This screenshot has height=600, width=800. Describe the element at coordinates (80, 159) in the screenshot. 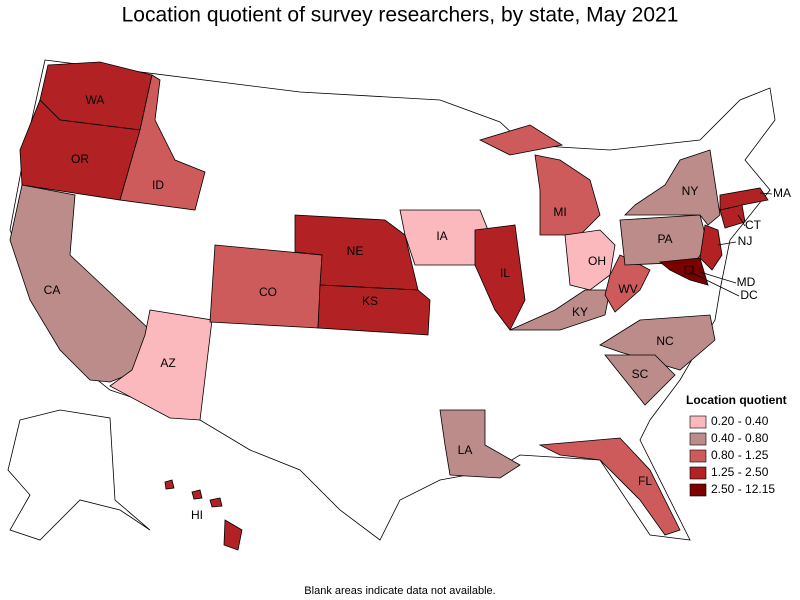

I see `state-label: OR` at that location.